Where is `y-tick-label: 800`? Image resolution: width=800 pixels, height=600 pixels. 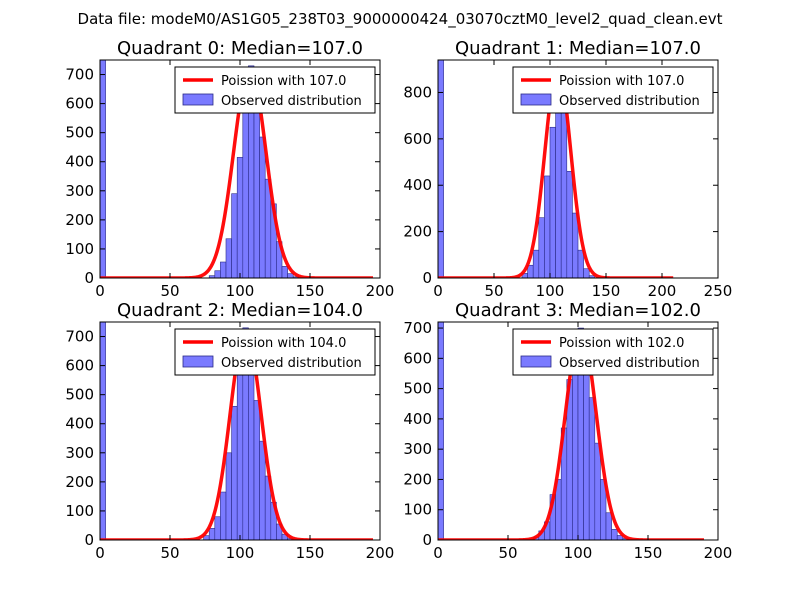 y-tick-label: 800 is located at coordinates (417, 92).